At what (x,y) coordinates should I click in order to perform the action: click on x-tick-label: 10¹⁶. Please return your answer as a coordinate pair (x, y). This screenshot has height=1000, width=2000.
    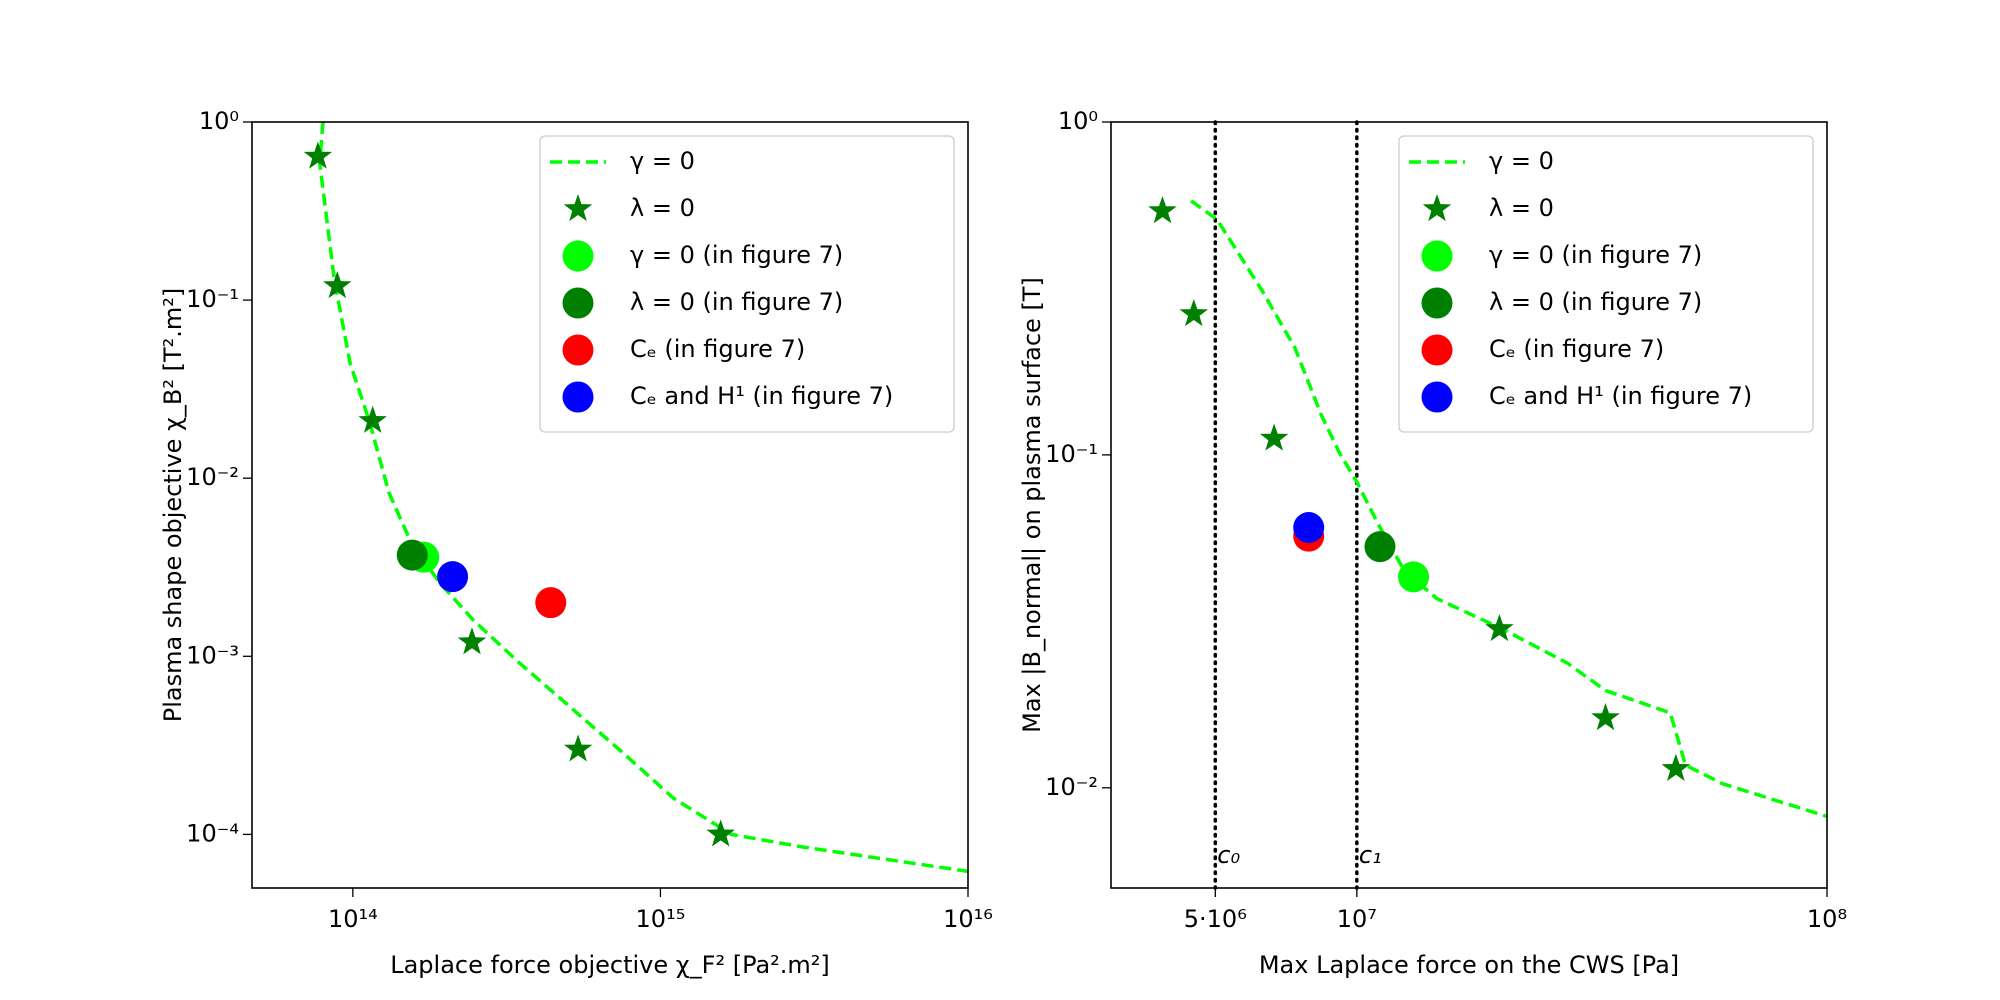
    Looking at the image, I should click on (968, 919).